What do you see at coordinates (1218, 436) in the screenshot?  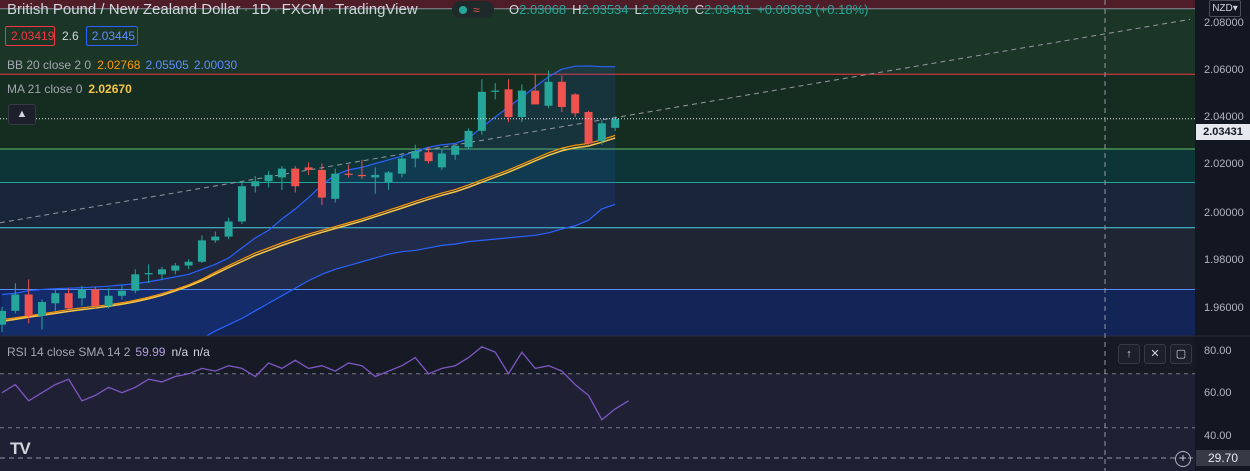 I see `rsi-tick: 40.00` at bounding box center [1218, 436].